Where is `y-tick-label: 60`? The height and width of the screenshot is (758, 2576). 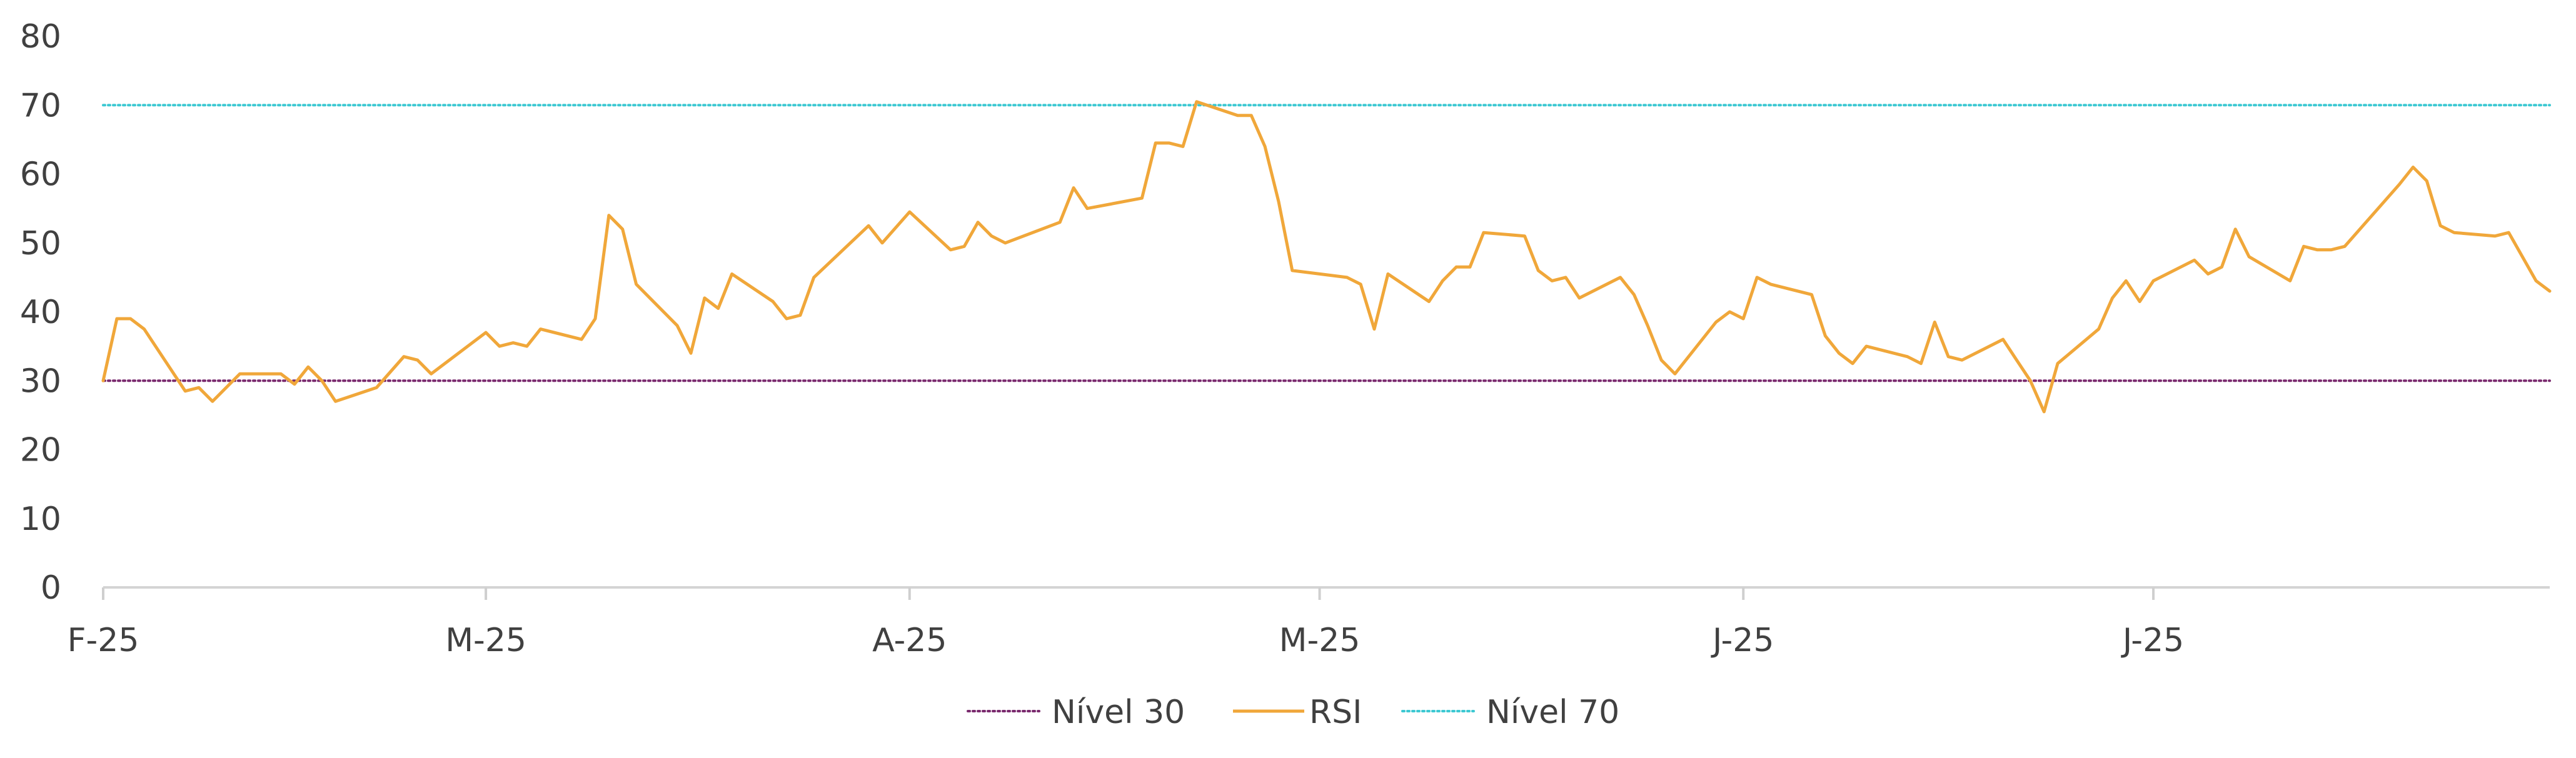 y-tick-label: 60 is located at coordinates (40, 175).